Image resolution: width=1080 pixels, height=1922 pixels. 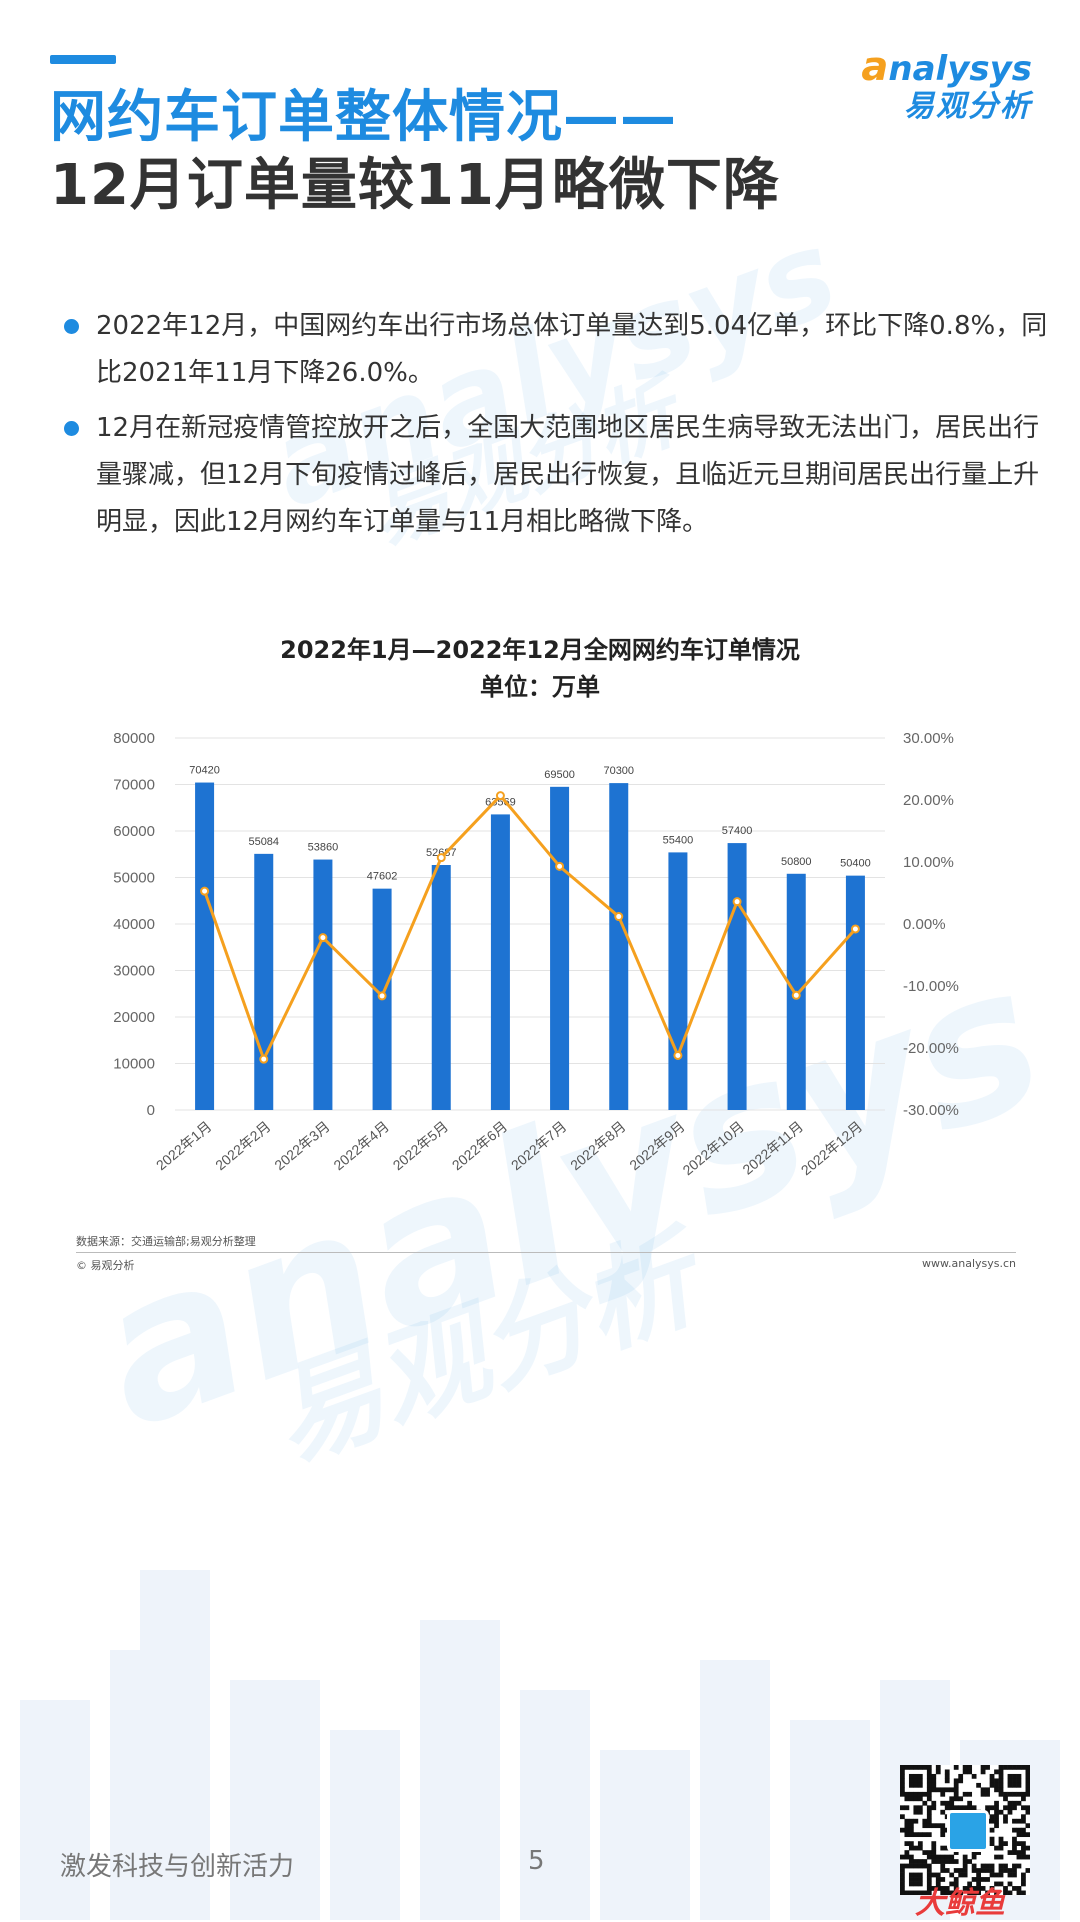 I want to click on y-left-tick-label: 20000, so click(x=134, y=1017).